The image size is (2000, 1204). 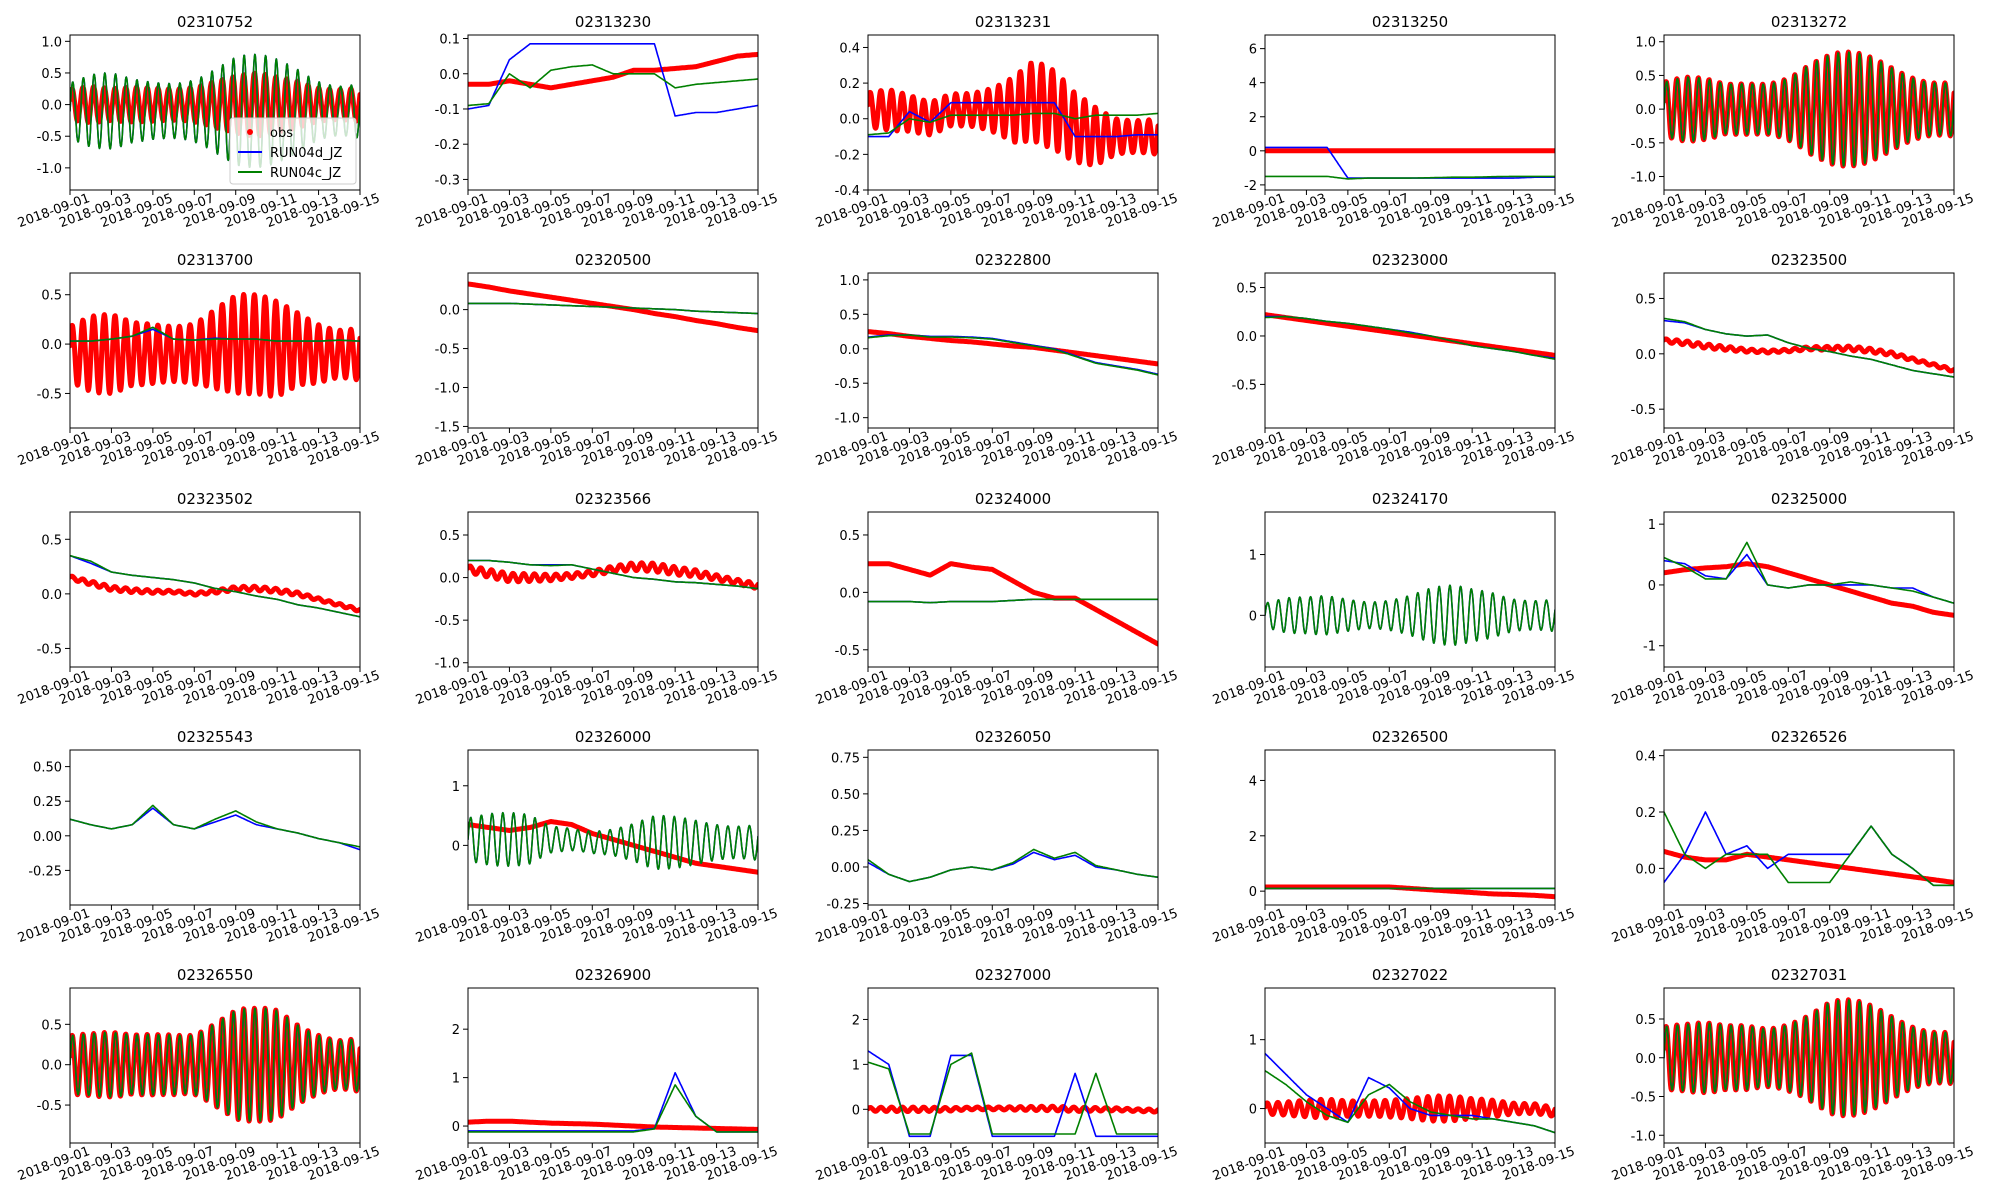 I want to click on subplot-title: 02323566, so click(x=613, y=499).